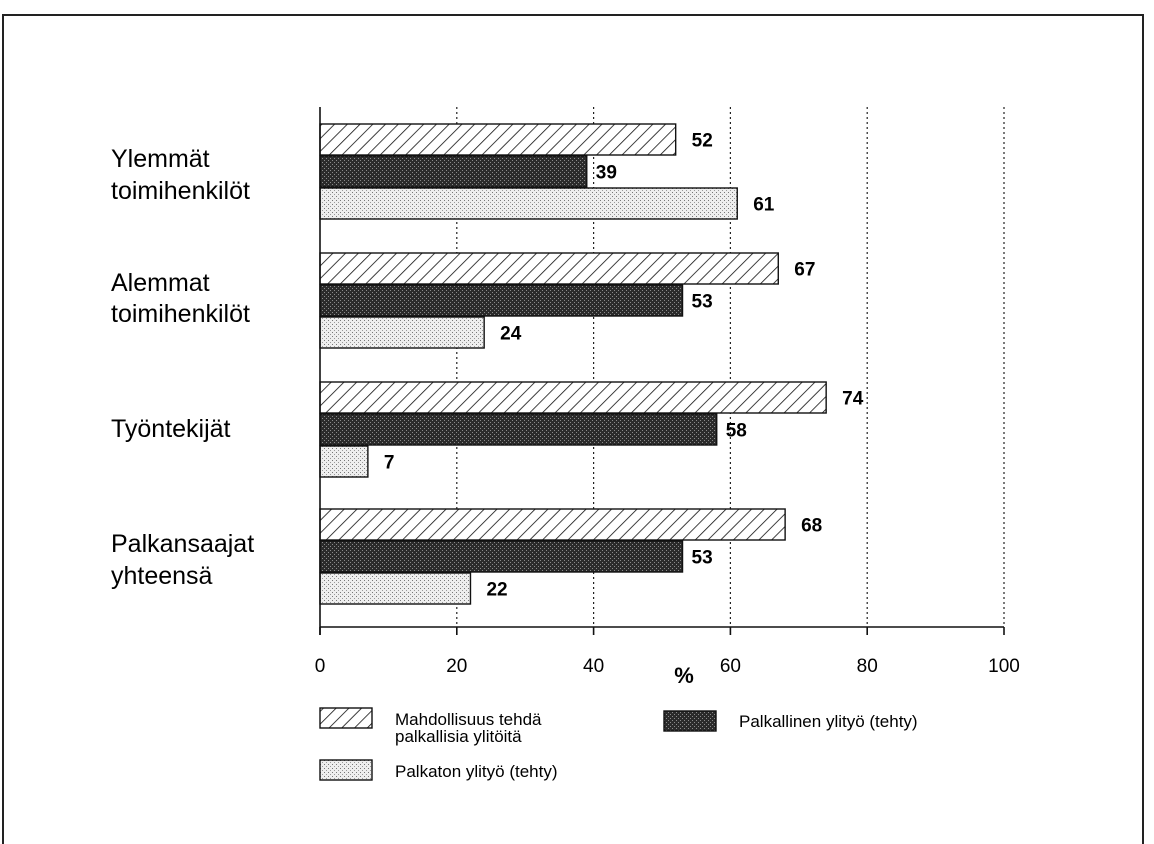  What do you see at coordinates (395, 588) in the screenshot?
I see `bar-series3-cat4` at bounding box center [395, 588].